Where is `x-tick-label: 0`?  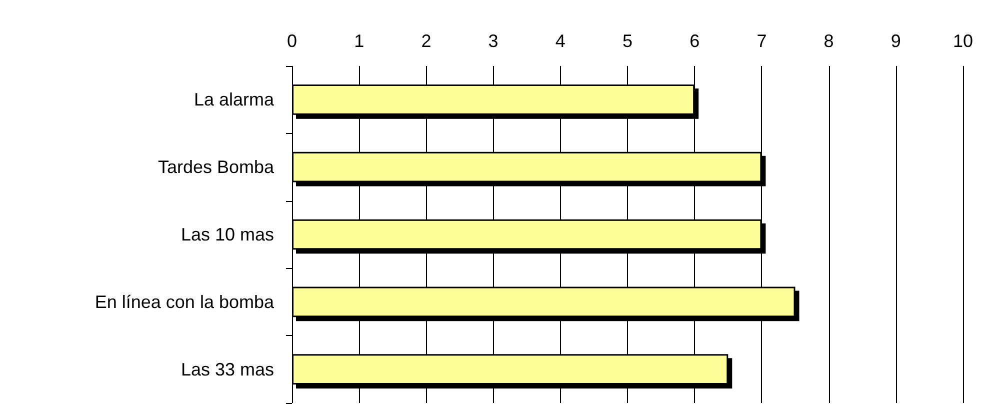 x-tick-label: 0 is located at coordinates (292, 41).